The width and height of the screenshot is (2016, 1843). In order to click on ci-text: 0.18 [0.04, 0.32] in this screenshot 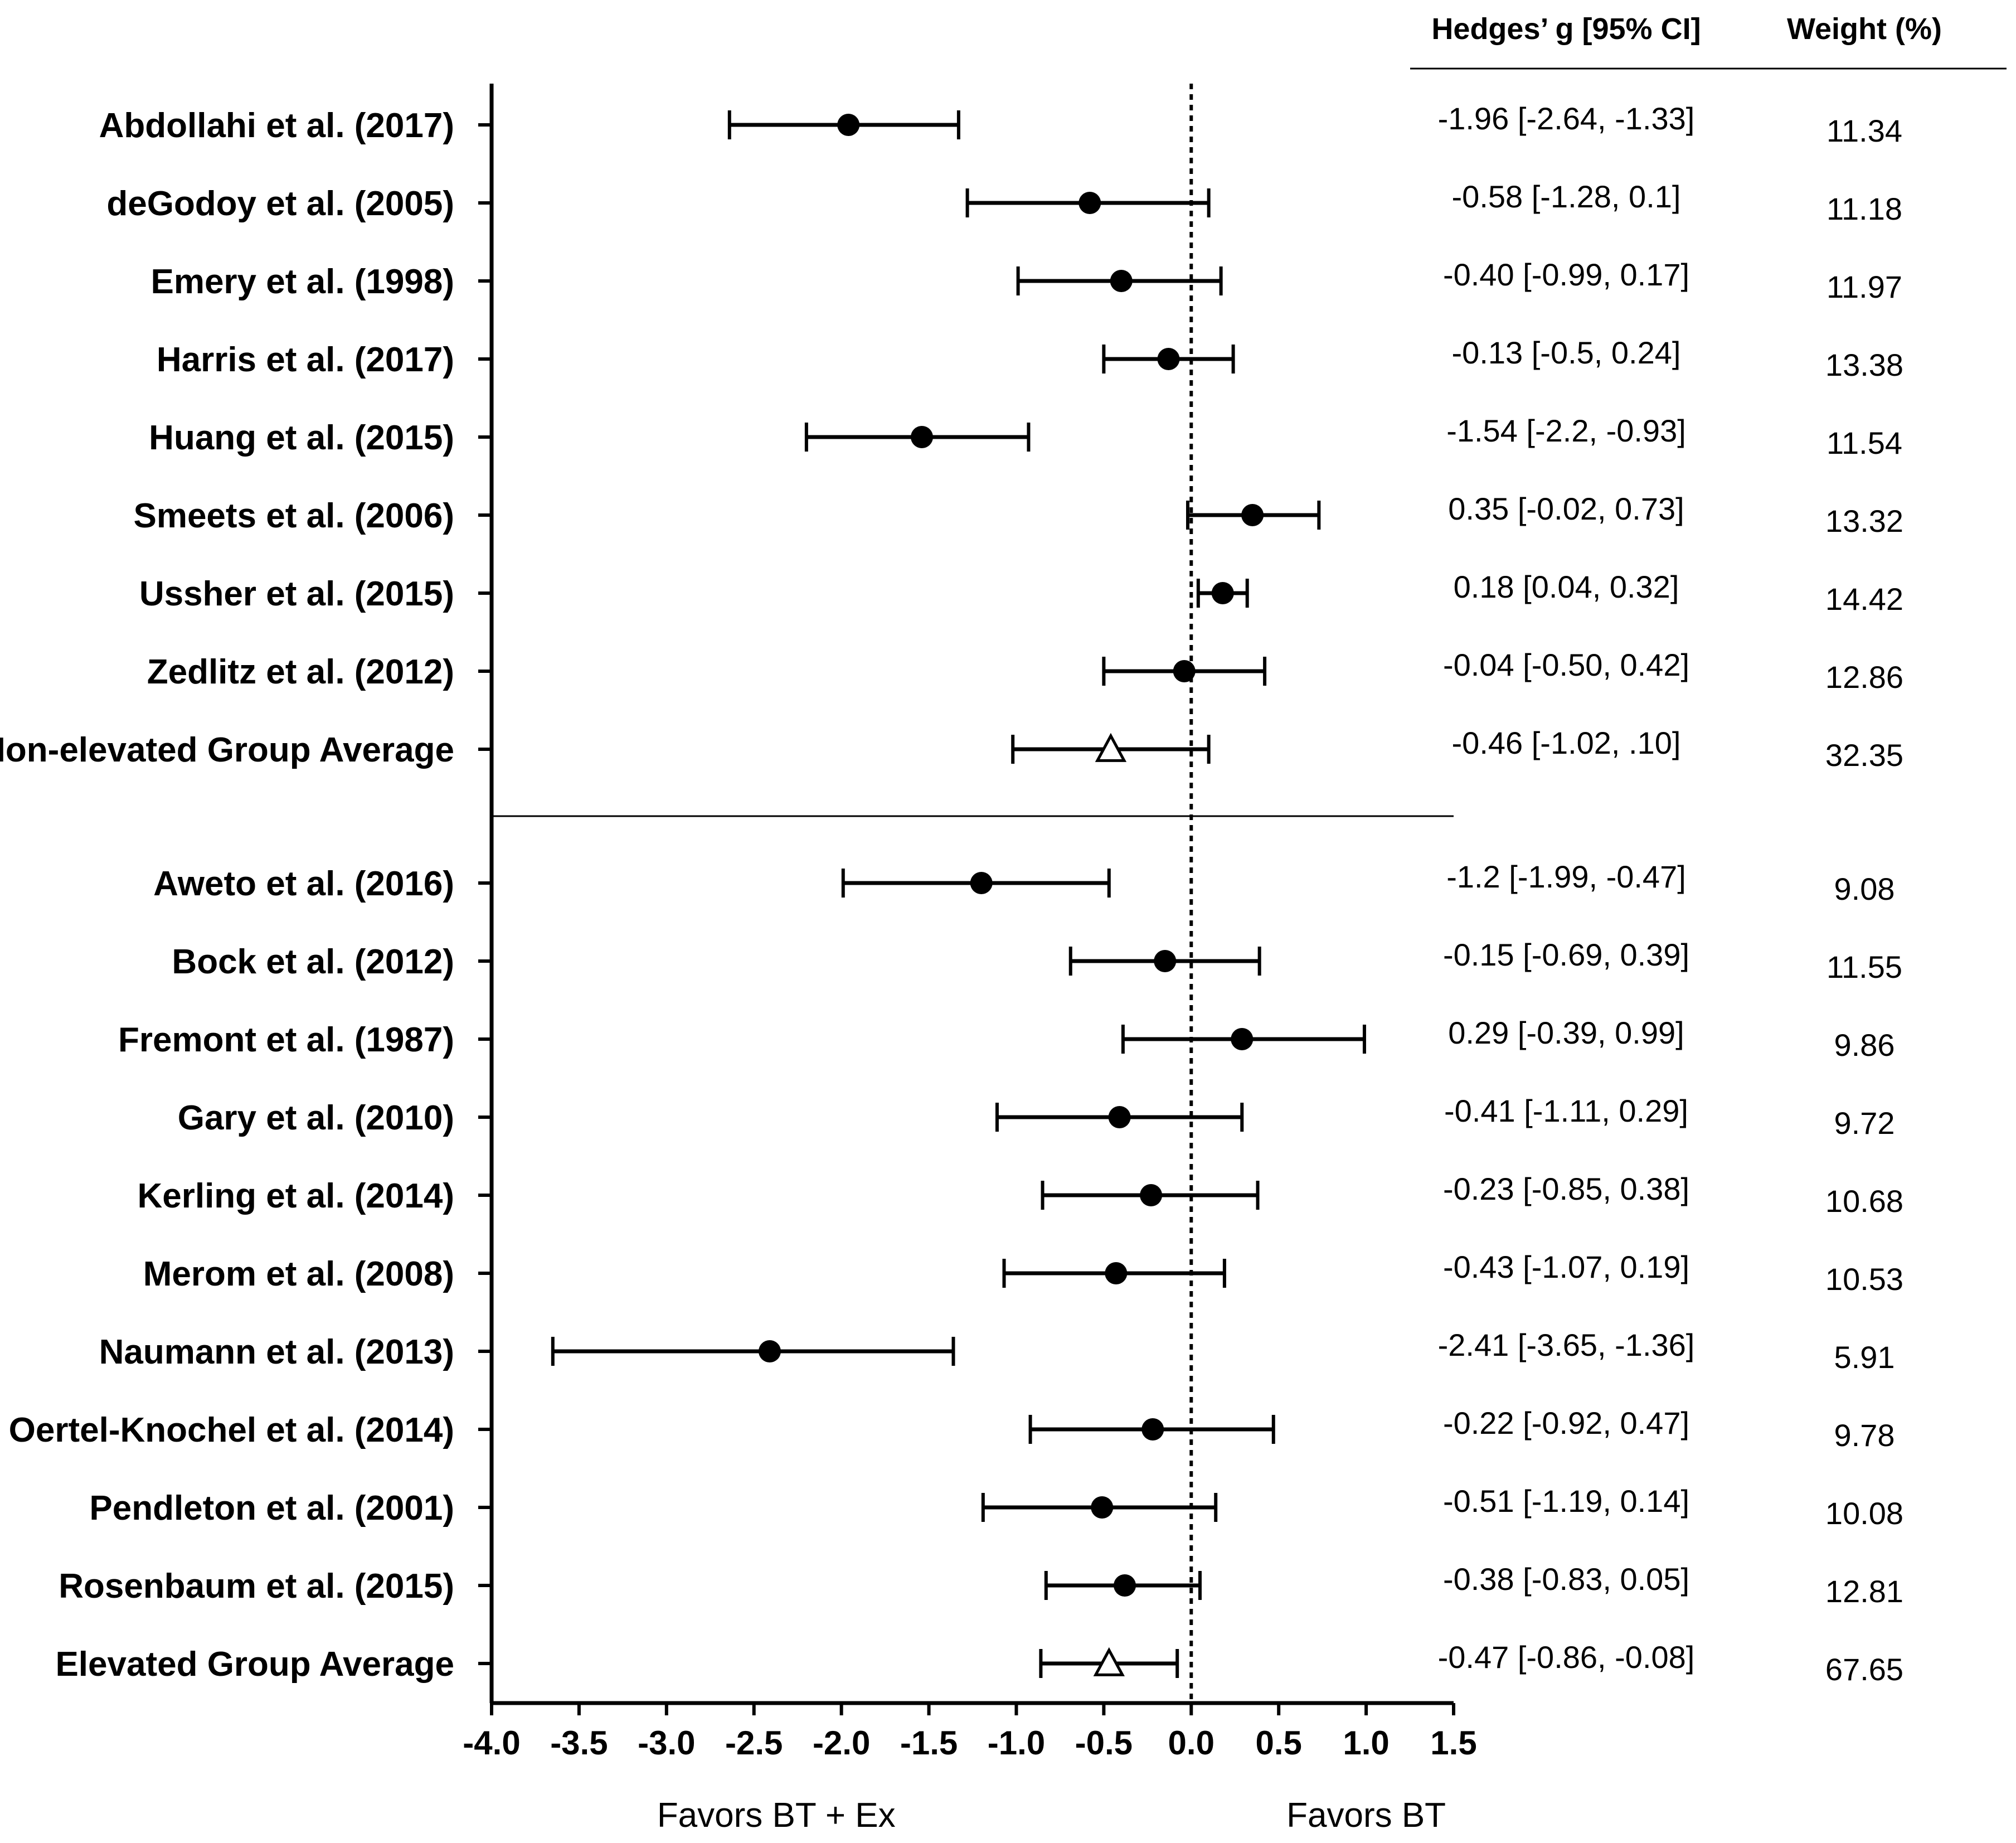, I will do `click(1566, 587)`.